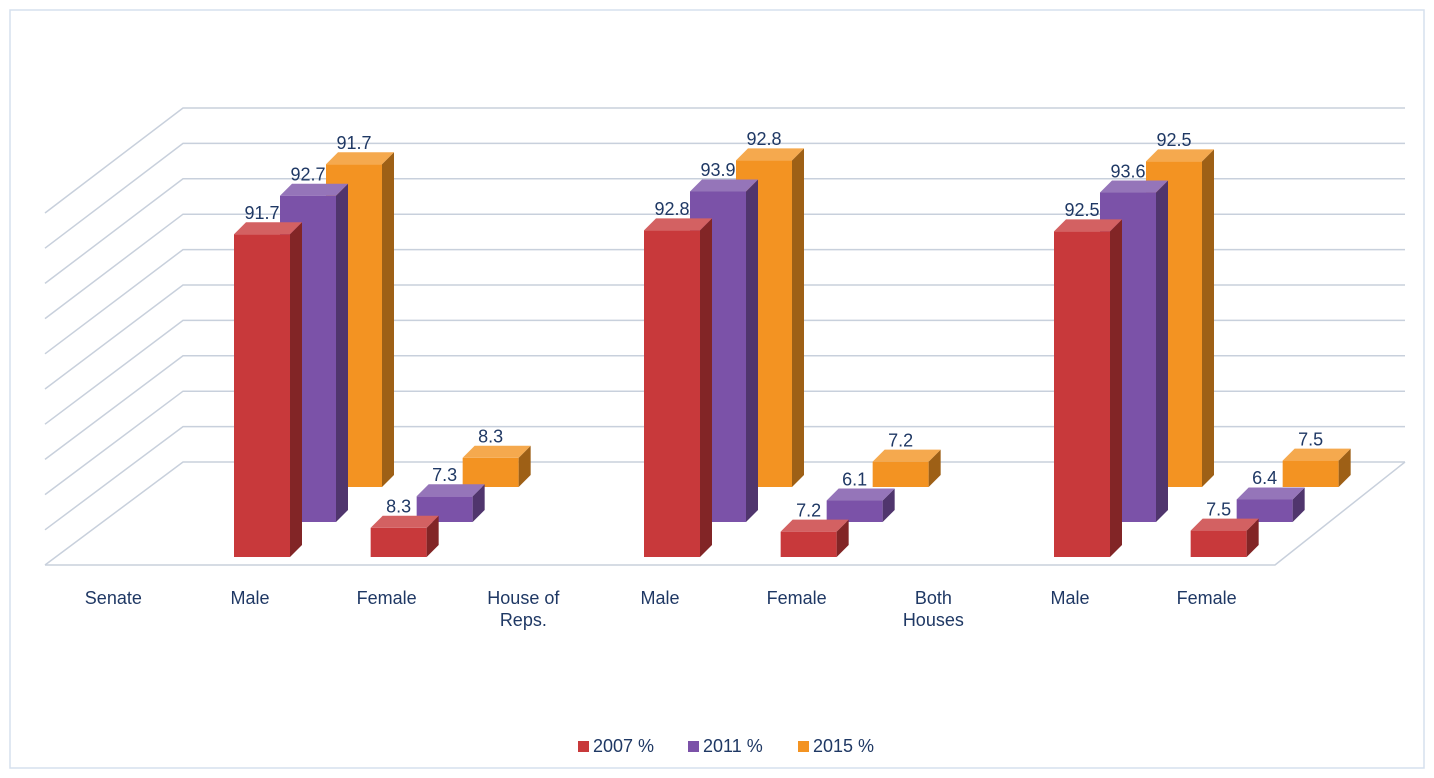  I want to click on legend-label: 2007 %, so click(623, 746).